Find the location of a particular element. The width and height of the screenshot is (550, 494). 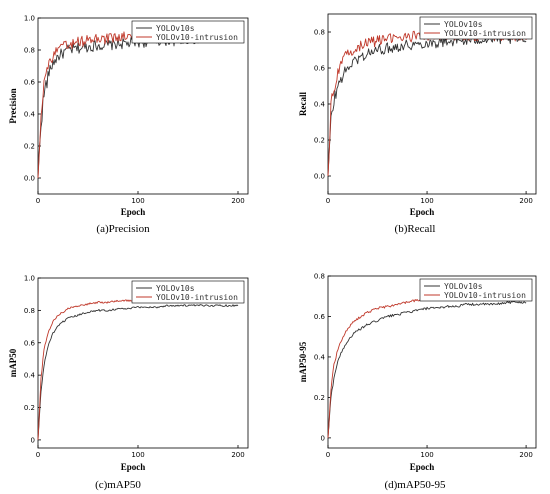

chart-caption: (d)mAP50-95 is located at coordinates (415, 485).